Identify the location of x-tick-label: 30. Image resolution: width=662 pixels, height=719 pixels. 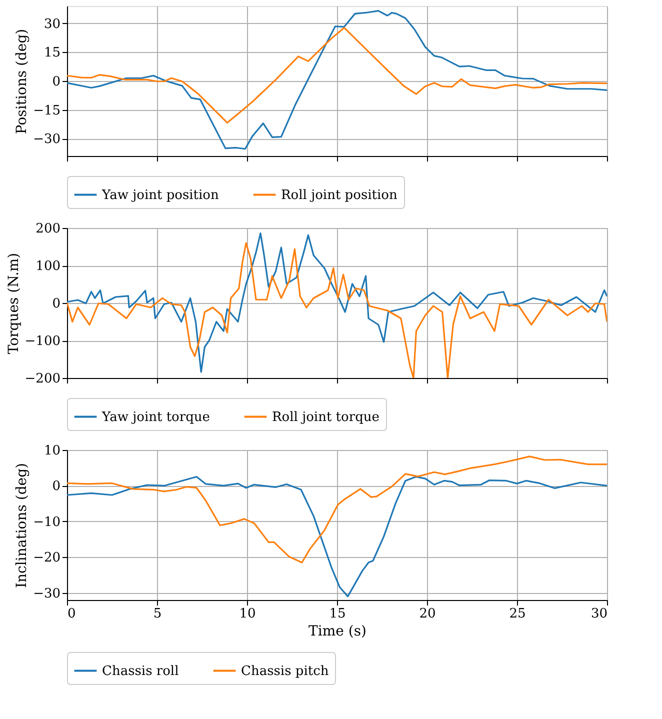
(599, 614).